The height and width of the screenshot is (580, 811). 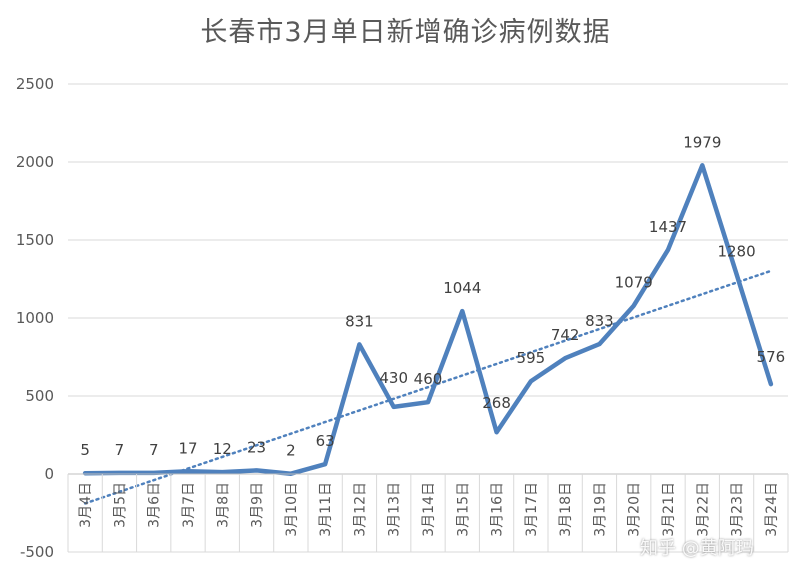 What do you see at coordinates (498, 509) in the screenshot?
I see `x-tick-label: 3月16日` at bounding box center [498, 509].